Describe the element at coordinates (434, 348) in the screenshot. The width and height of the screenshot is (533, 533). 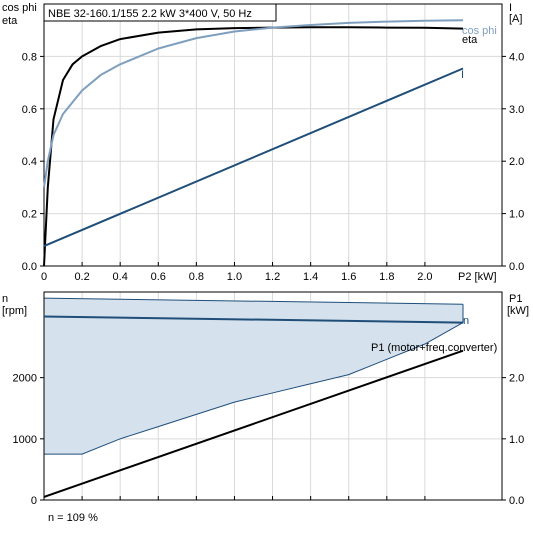
I see `series-label-p1: P1 (motor+freq.converter)` at that location.